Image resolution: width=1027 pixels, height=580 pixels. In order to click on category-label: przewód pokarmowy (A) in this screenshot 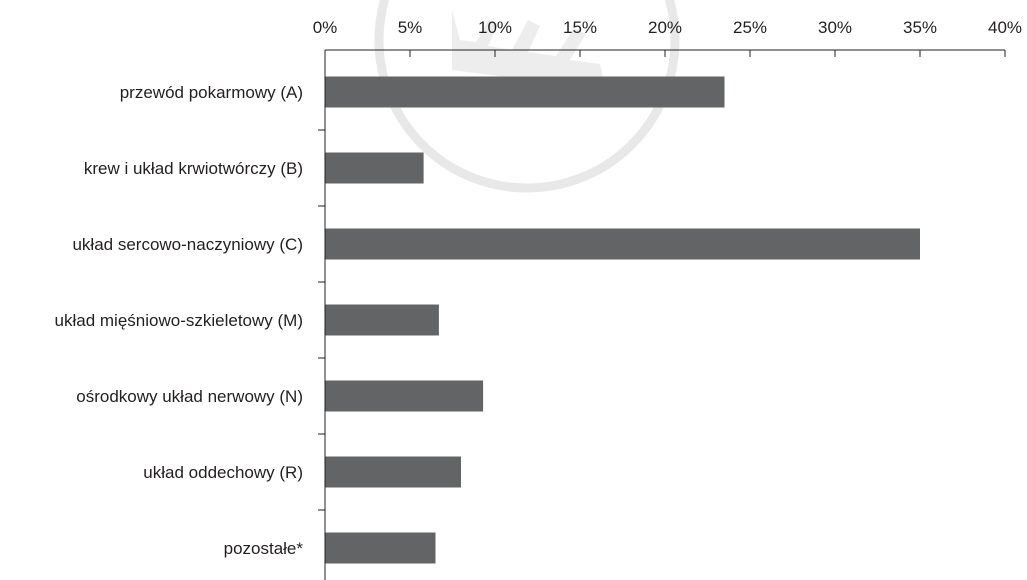, I will do `click(211, 92)`.